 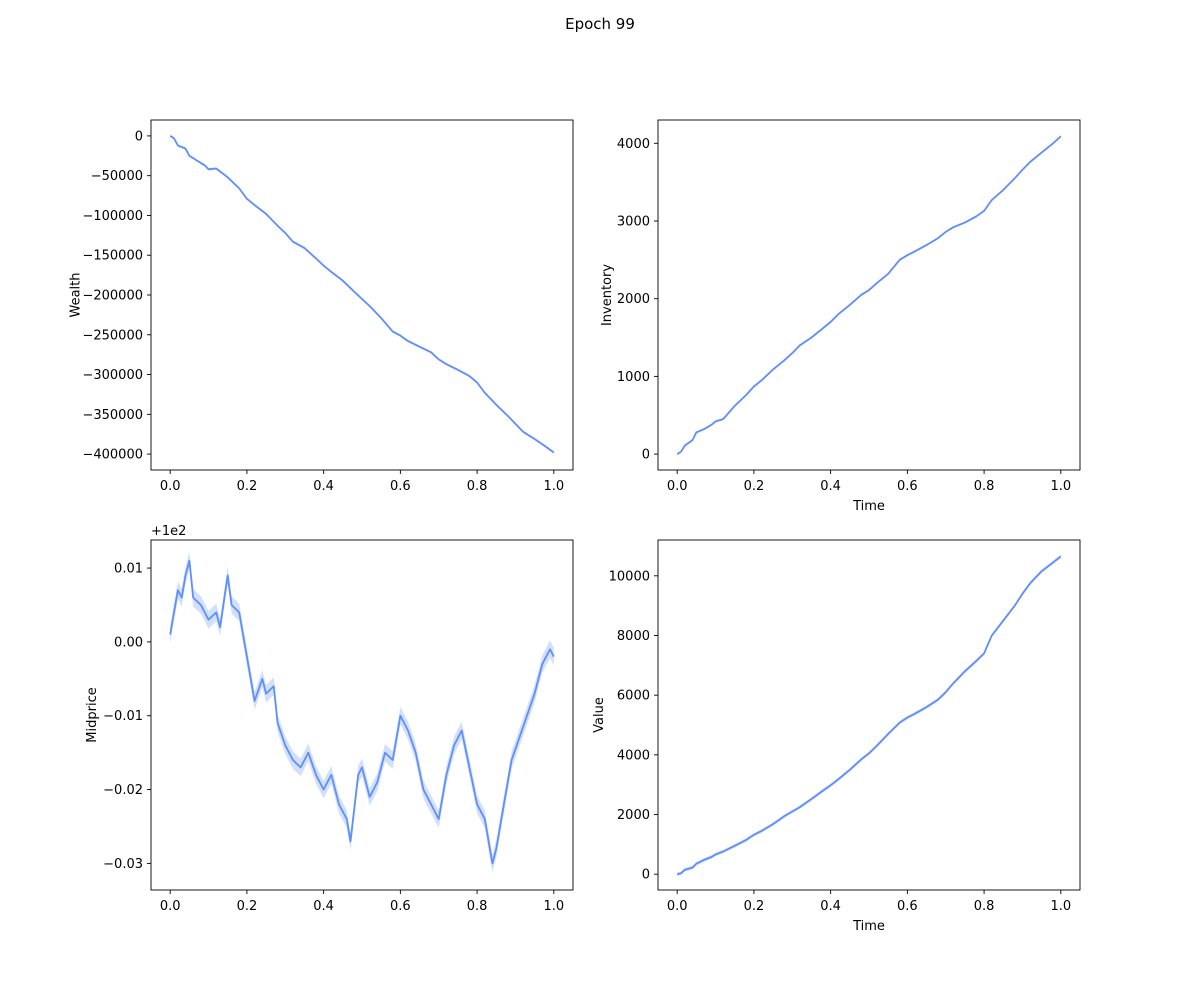 I want to click on y-axis-label: Wealth, so click(x=76, y=294).